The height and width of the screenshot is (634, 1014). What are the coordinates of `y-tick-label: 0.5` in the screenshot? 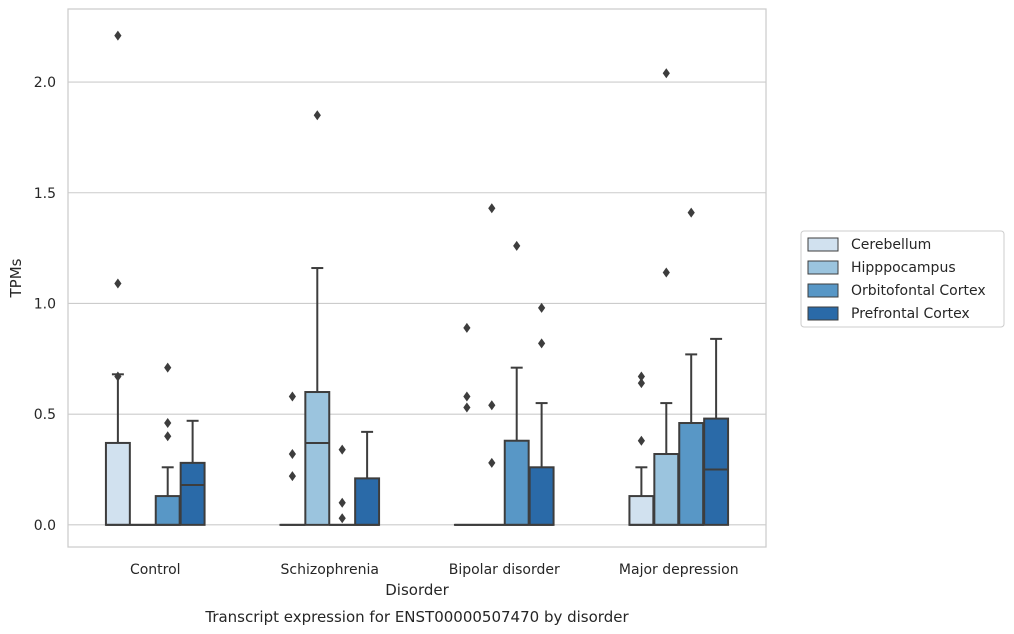 It's located at (45, 415).